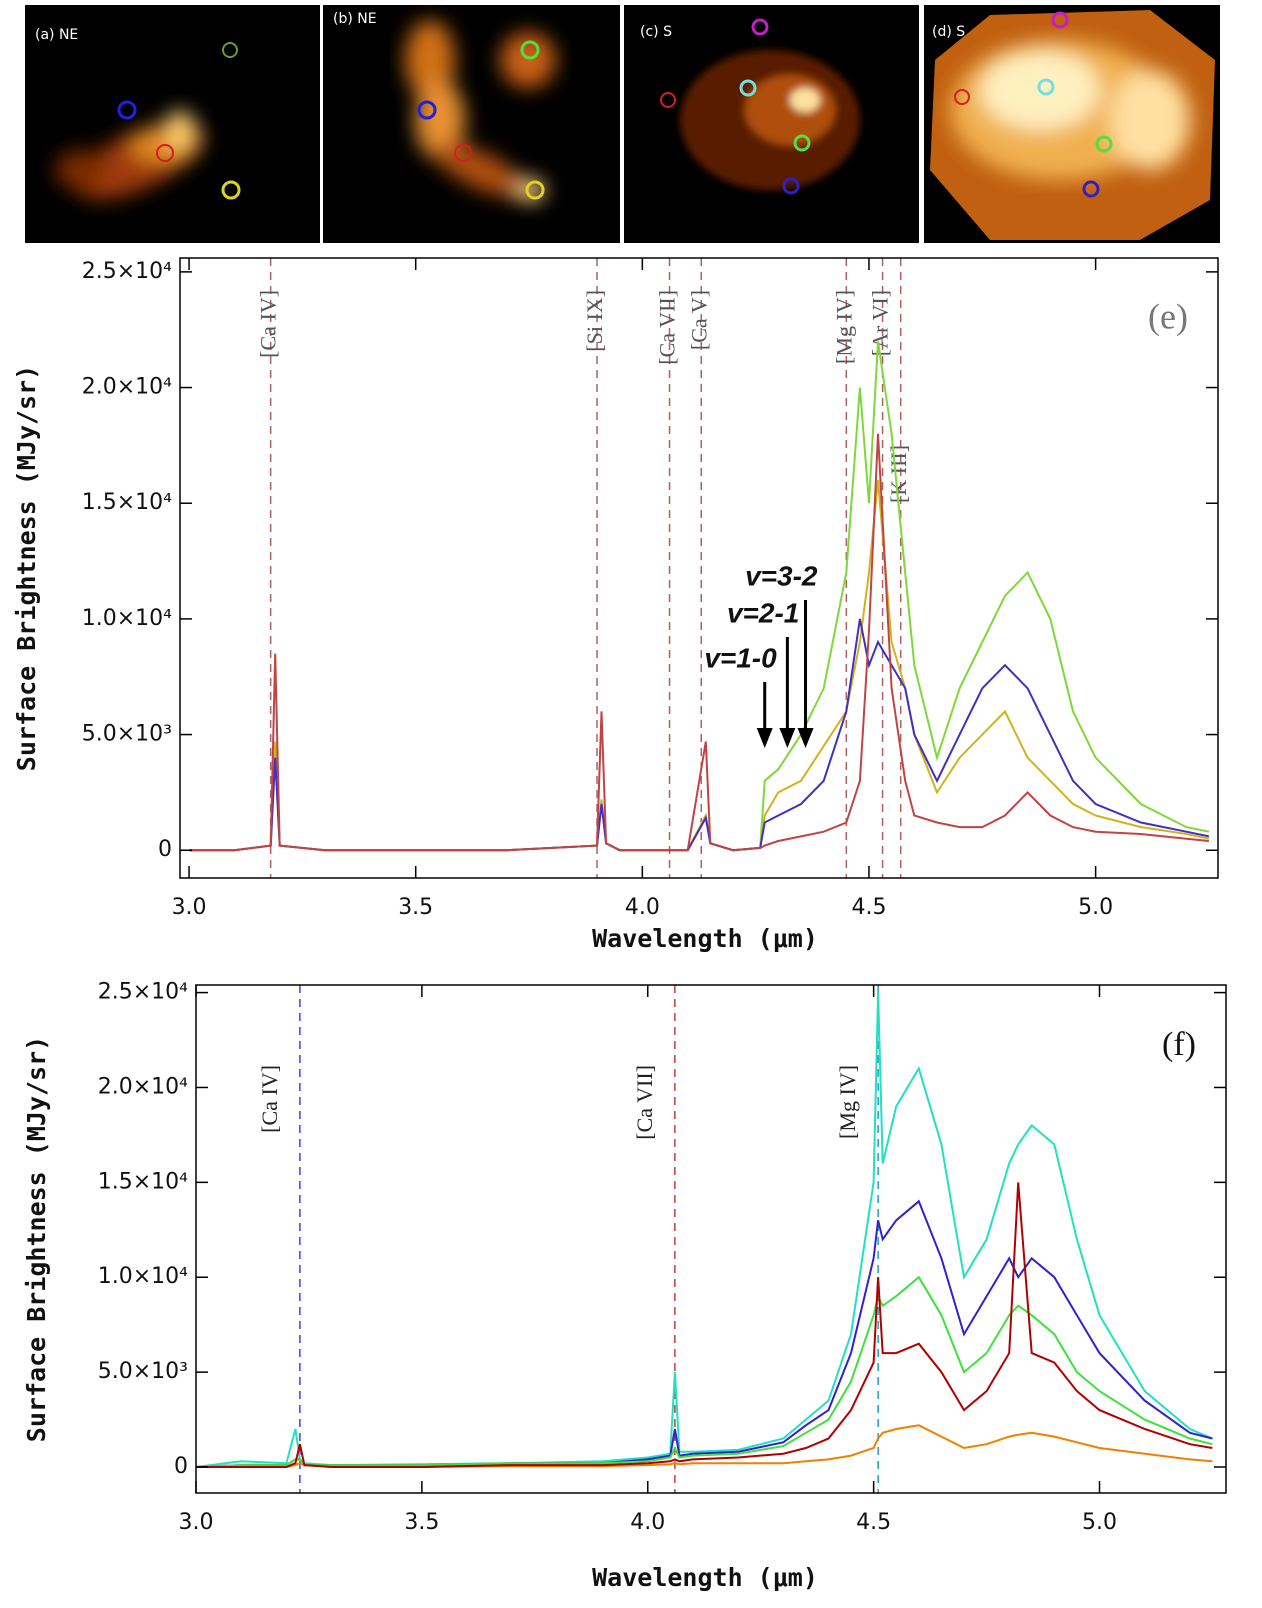  Describe the element at coordinates (740, 657) in the screenshot. I see `arrow-label: v=1-0` at that location.